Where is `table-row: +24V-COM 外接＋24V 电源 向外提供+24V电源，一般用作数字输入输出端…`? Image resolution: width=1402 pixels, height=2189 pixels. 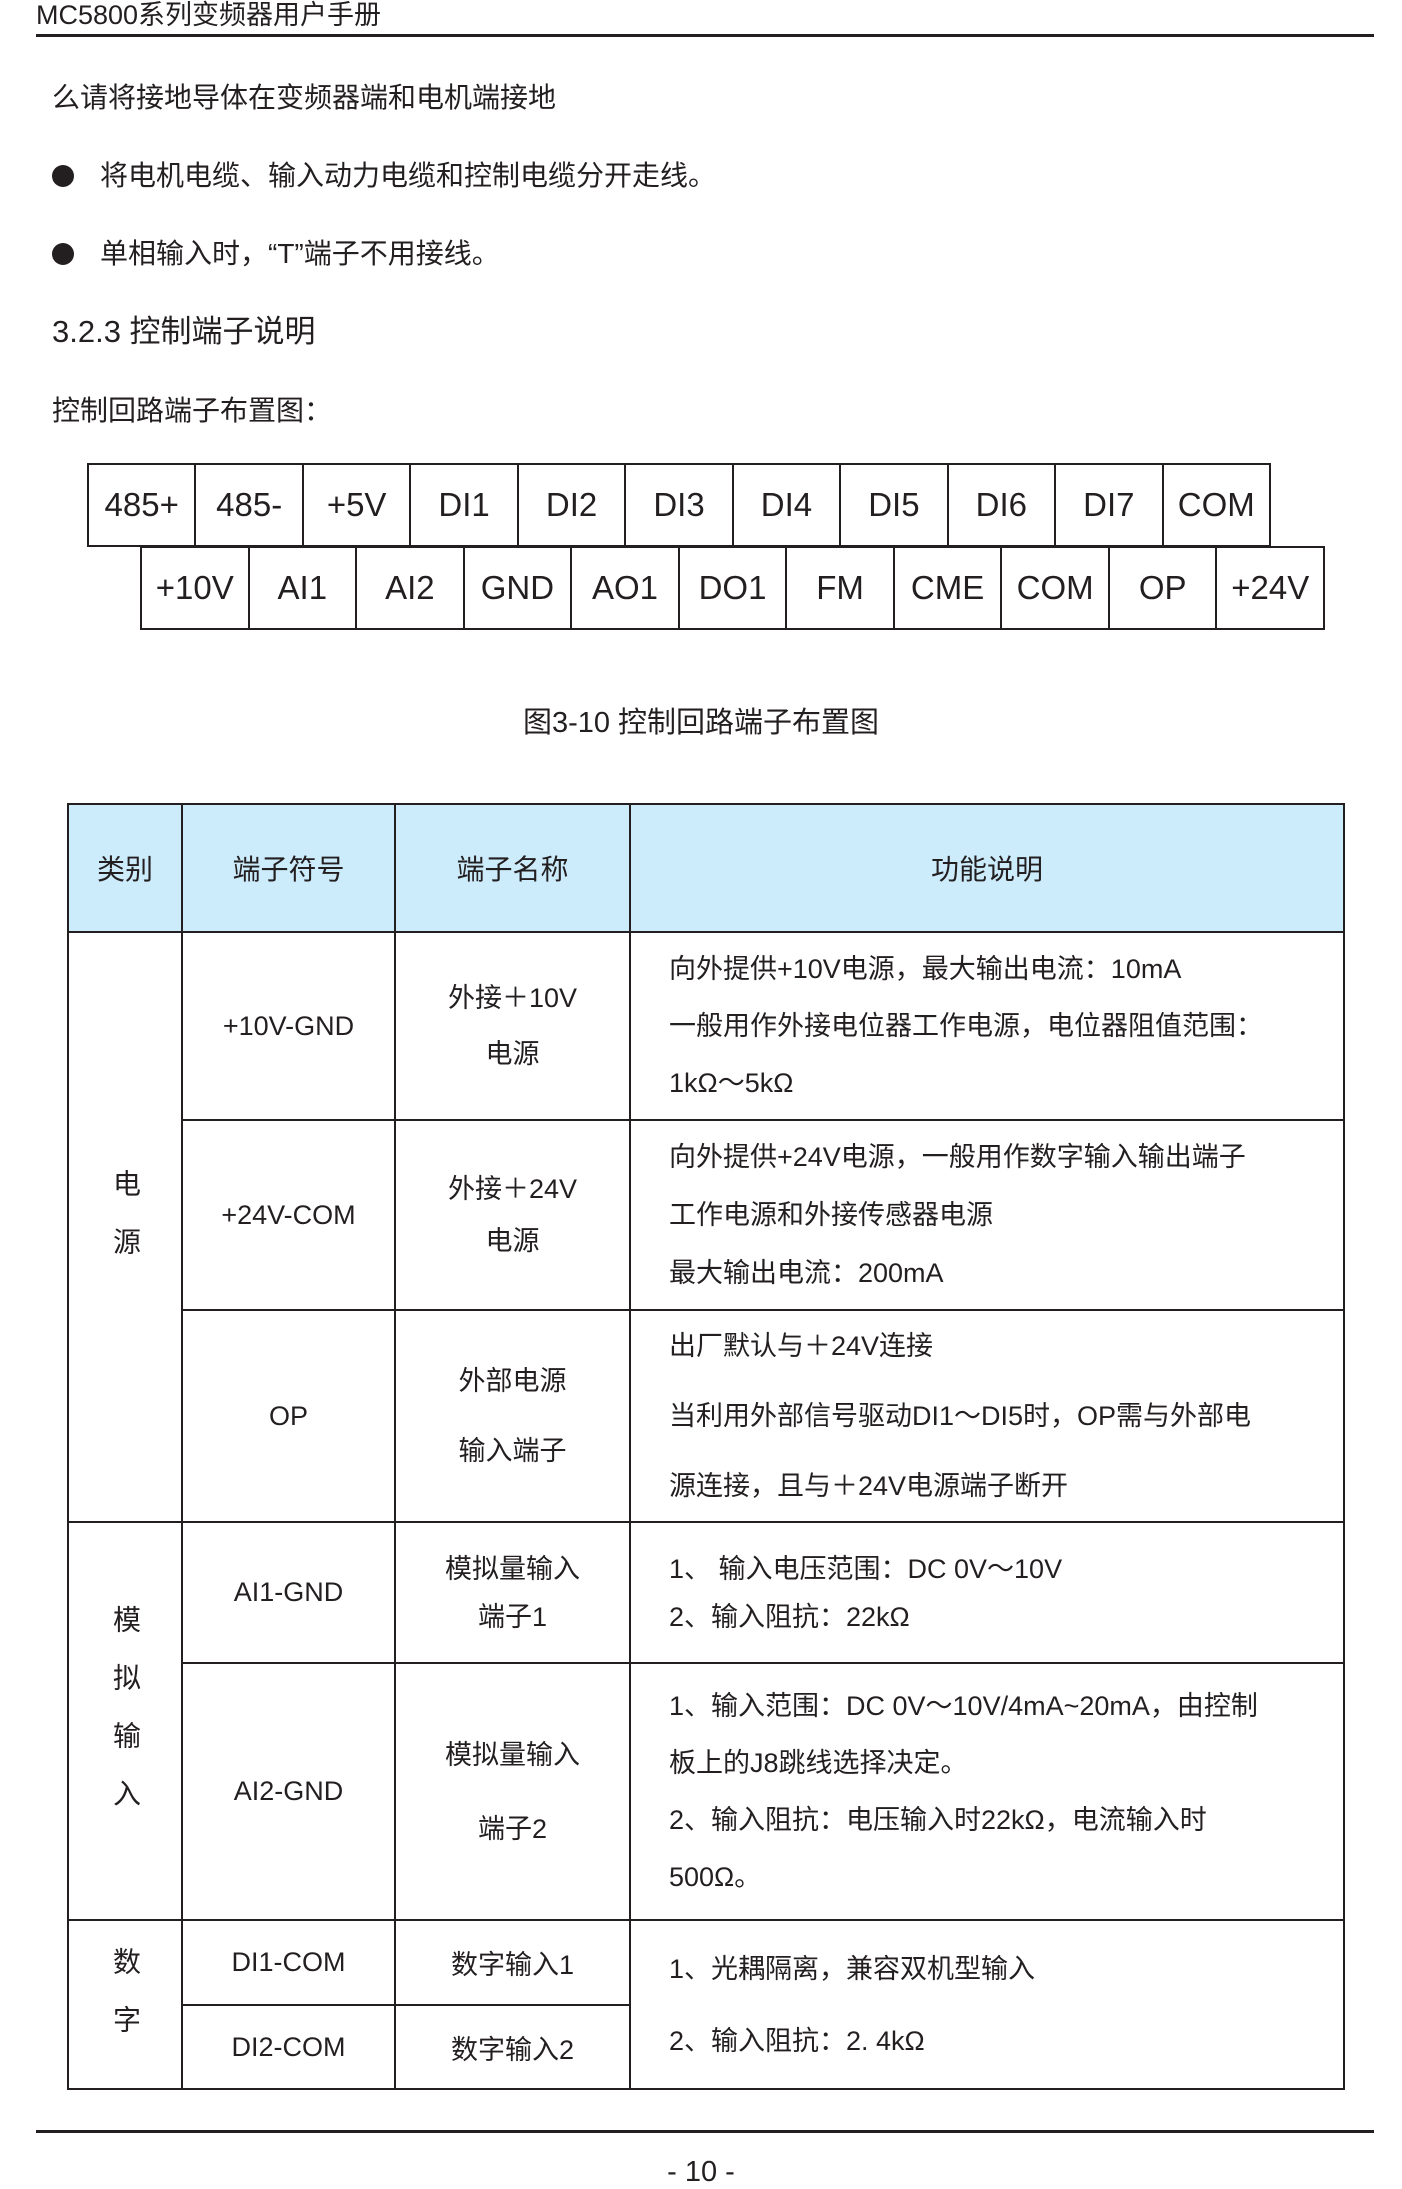
table-row: +24V-COM 外接＋24V 电源 向外提供+24V电源，一般用作数字输入输出端… is located at coordinates (706, 1215).